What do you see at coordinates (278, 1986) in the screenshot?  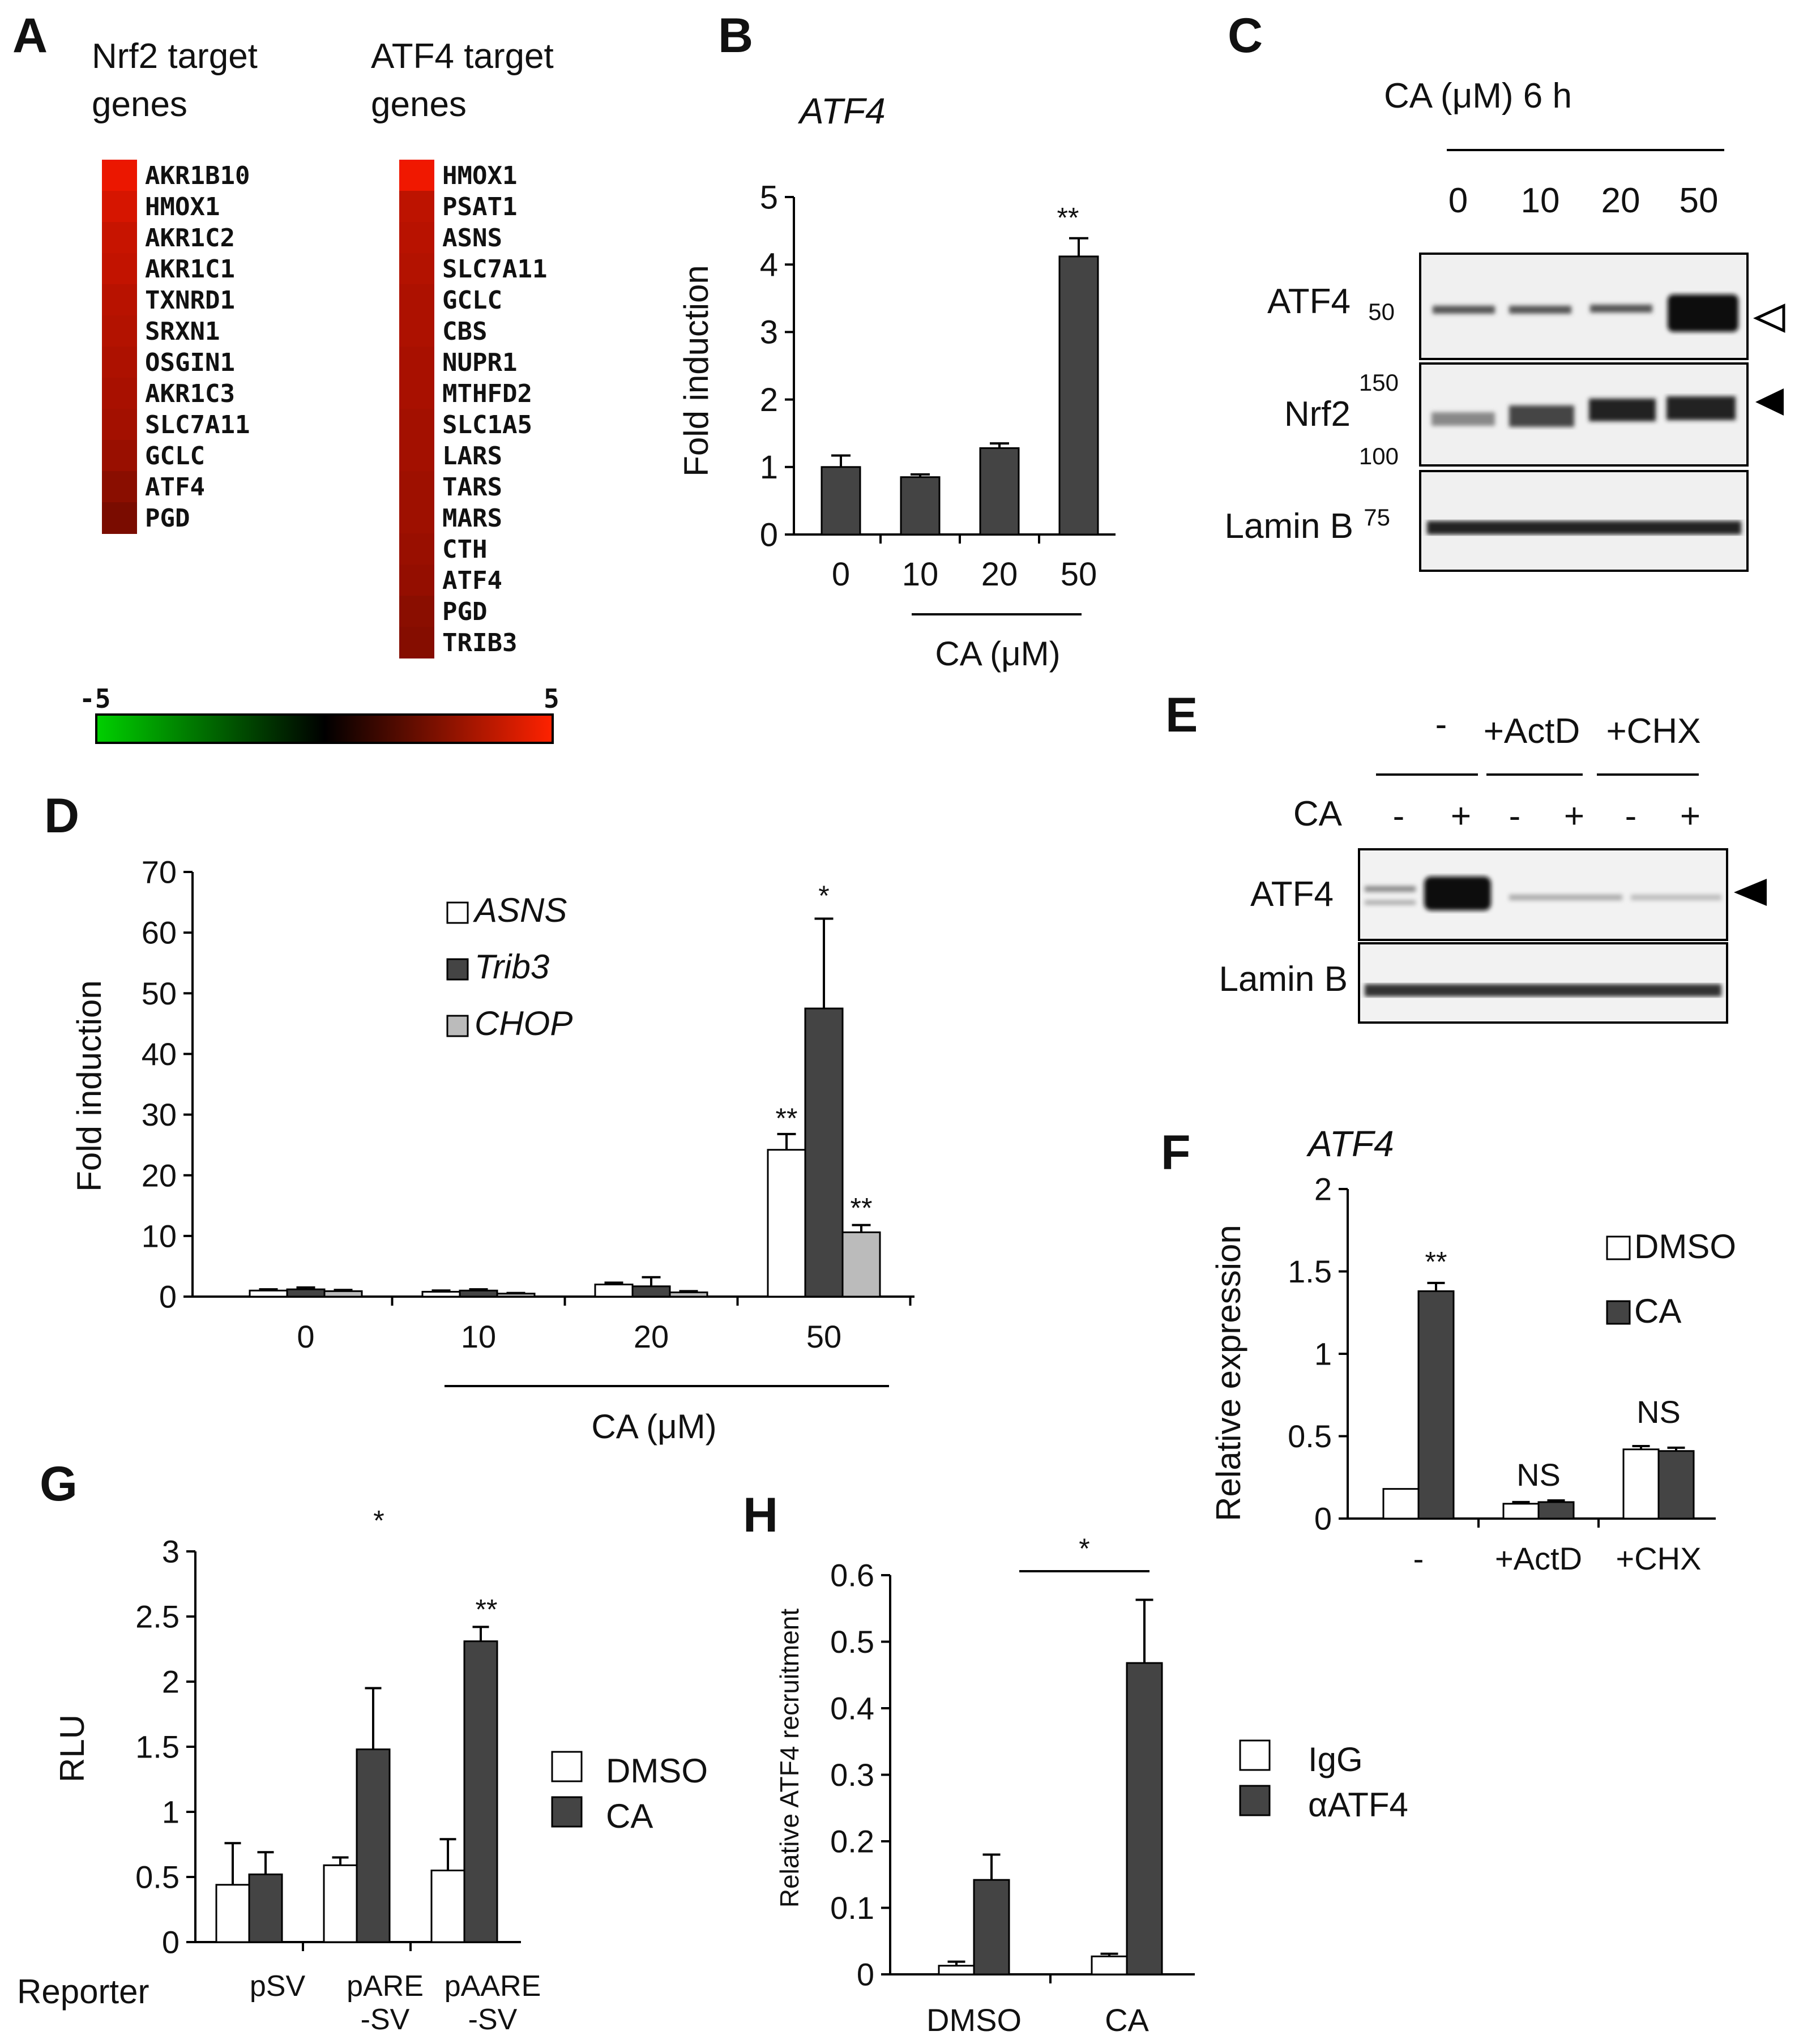 I see `chart-g-category-label: pSV` at bounding box center [278, 1986].